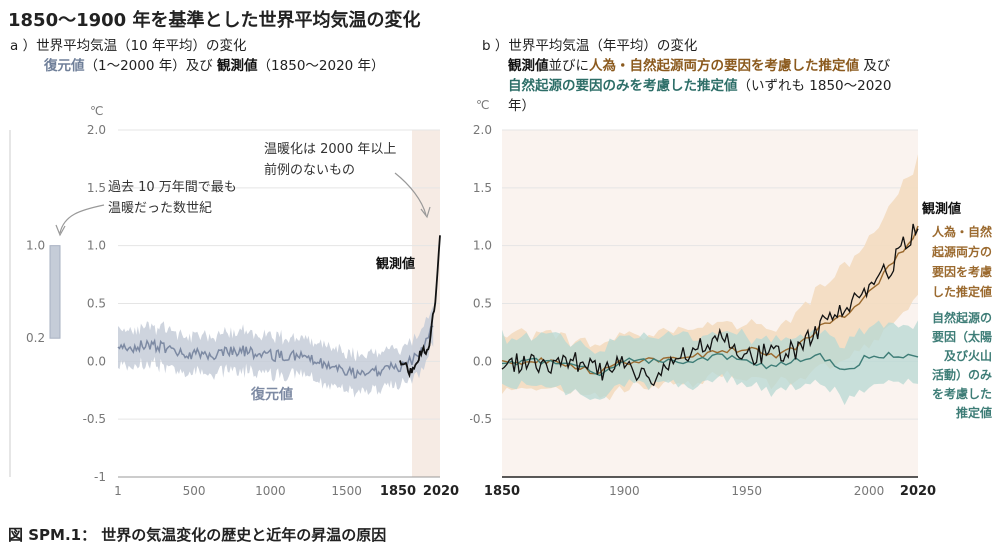 This screenshot has height=555, width=1000. What do you see at coordinates (194, 491) in the screenshot?
I see `x-tick-label: 500` at bounding box center [194, 491].